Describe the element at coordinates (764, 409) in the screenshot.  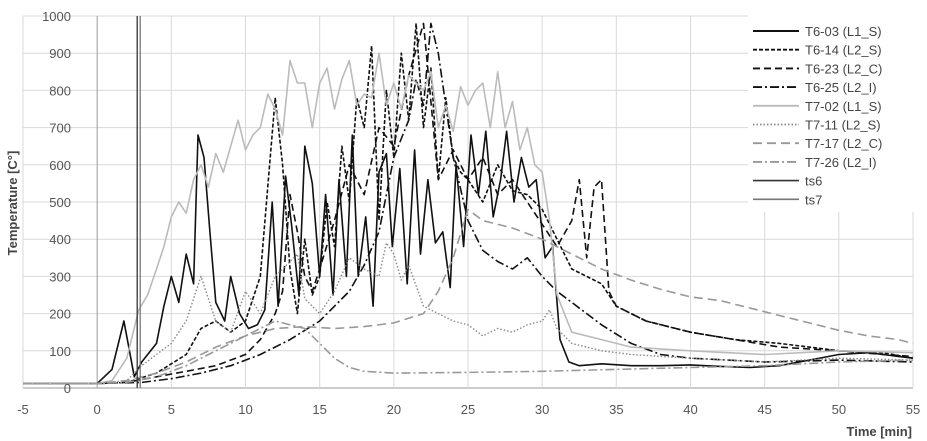
I see `x-tick-label: 45` at that location.